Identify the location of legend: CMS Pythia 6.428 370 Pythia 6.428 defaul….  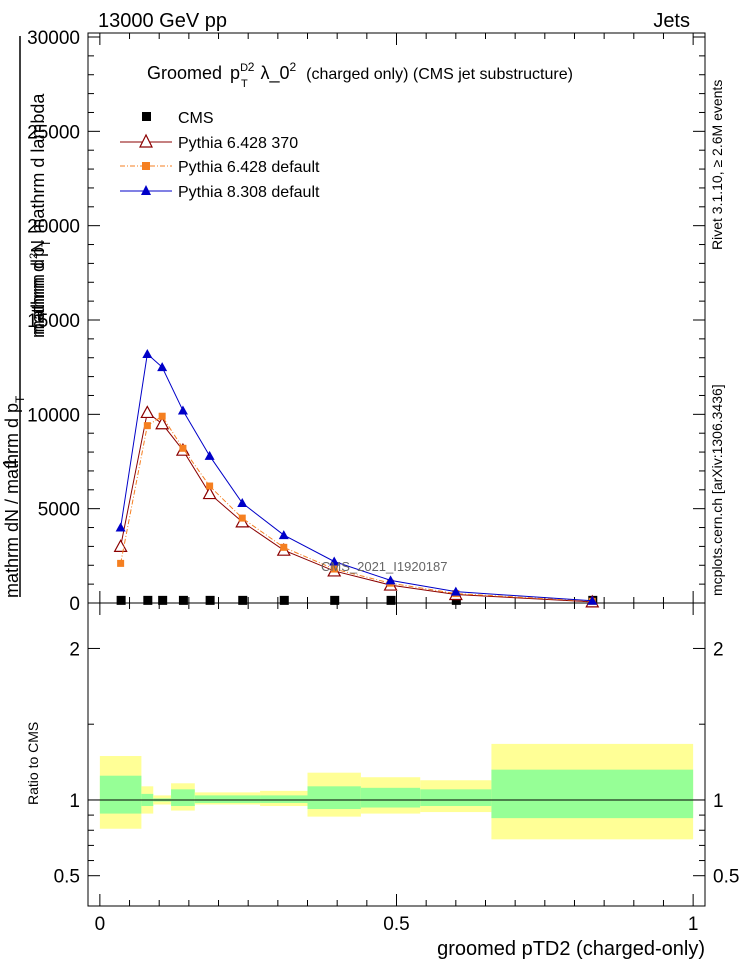
(220, 155).